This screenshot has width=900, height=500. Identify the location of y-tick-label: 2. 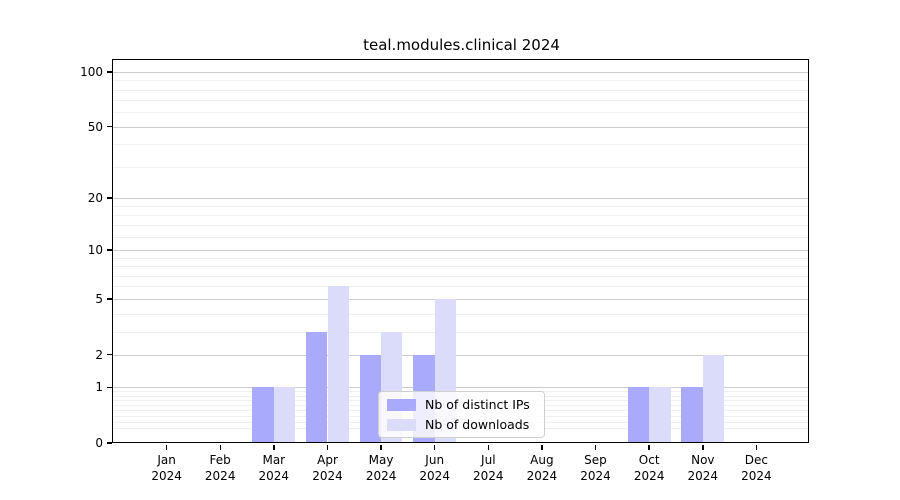
(99, 354).